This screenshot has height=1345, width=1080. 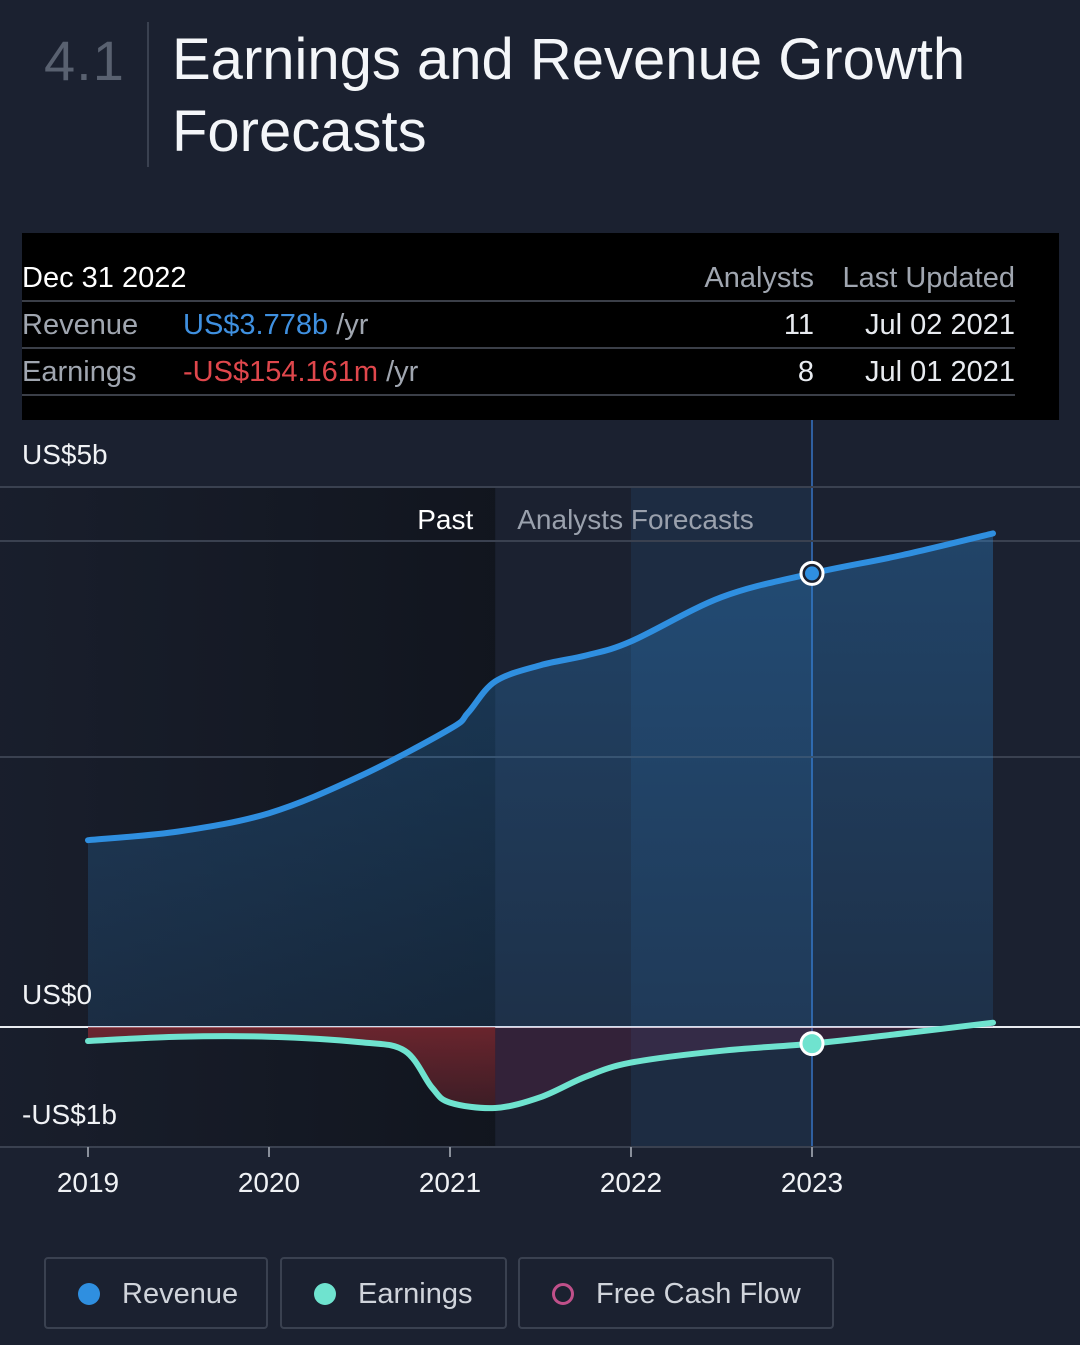 I want to click on free-cash-flow-ring-icon, so click(x=563, y=1294).